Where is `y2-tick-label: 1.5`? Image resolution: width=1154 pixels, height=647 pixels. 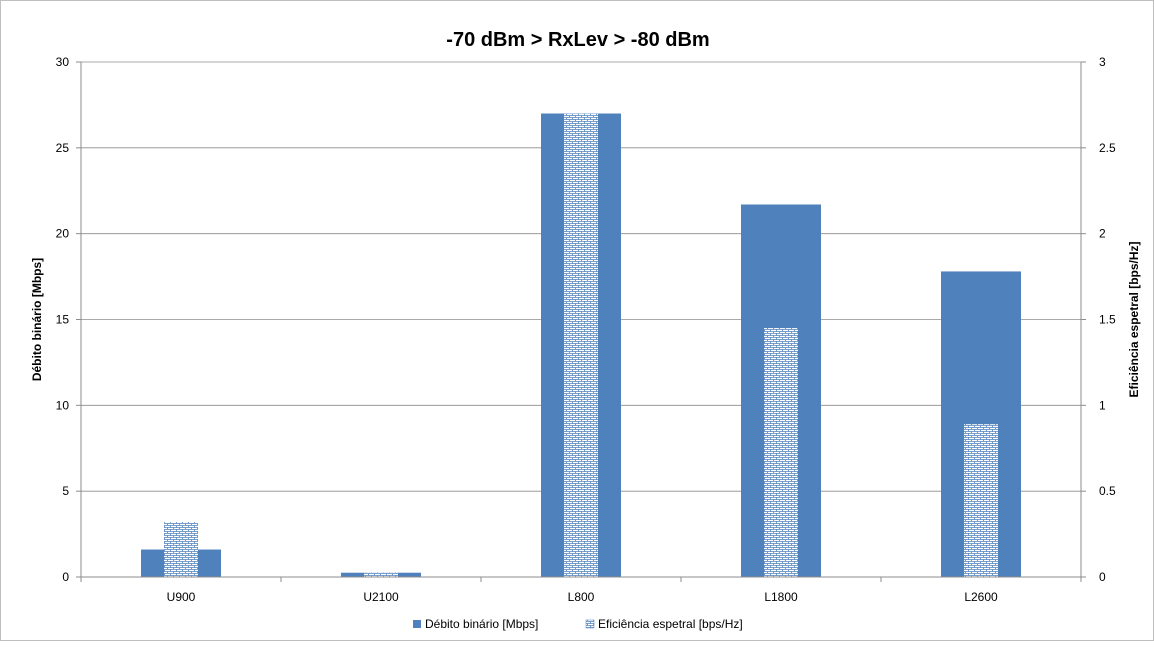
y2-tick-label: 1.5 is located at coordinates (1107, 320).